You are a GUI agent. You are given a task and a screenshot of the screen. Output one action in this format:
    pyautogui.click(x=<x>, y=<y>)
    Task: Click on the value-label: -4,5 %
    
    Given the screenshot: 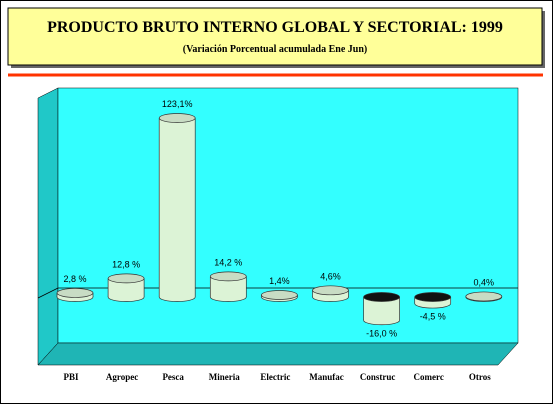 What is the action you would take?
    pyautogui.click(x=433, y=317)
    